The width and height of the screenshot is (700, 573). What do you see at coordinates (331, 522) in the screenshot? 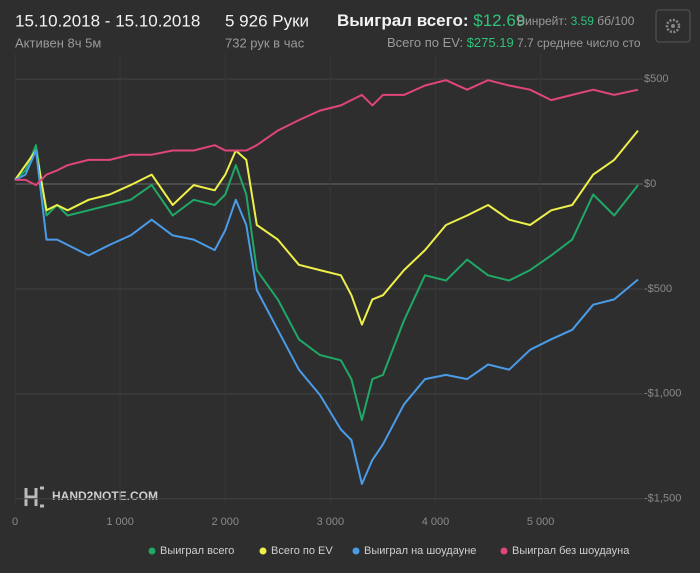
I see `x-tick-label: 3 000` at bounding box center [331, 522].